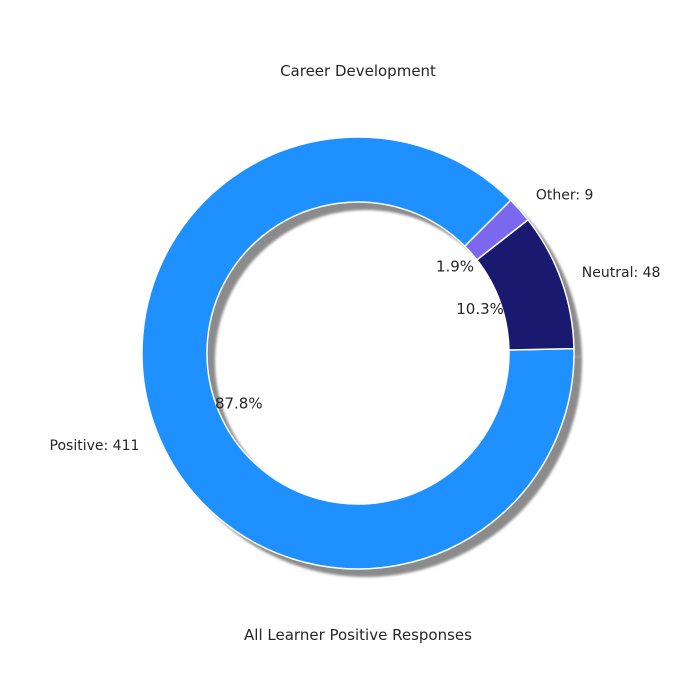  I want to click on slice-other, so click(496, 230).